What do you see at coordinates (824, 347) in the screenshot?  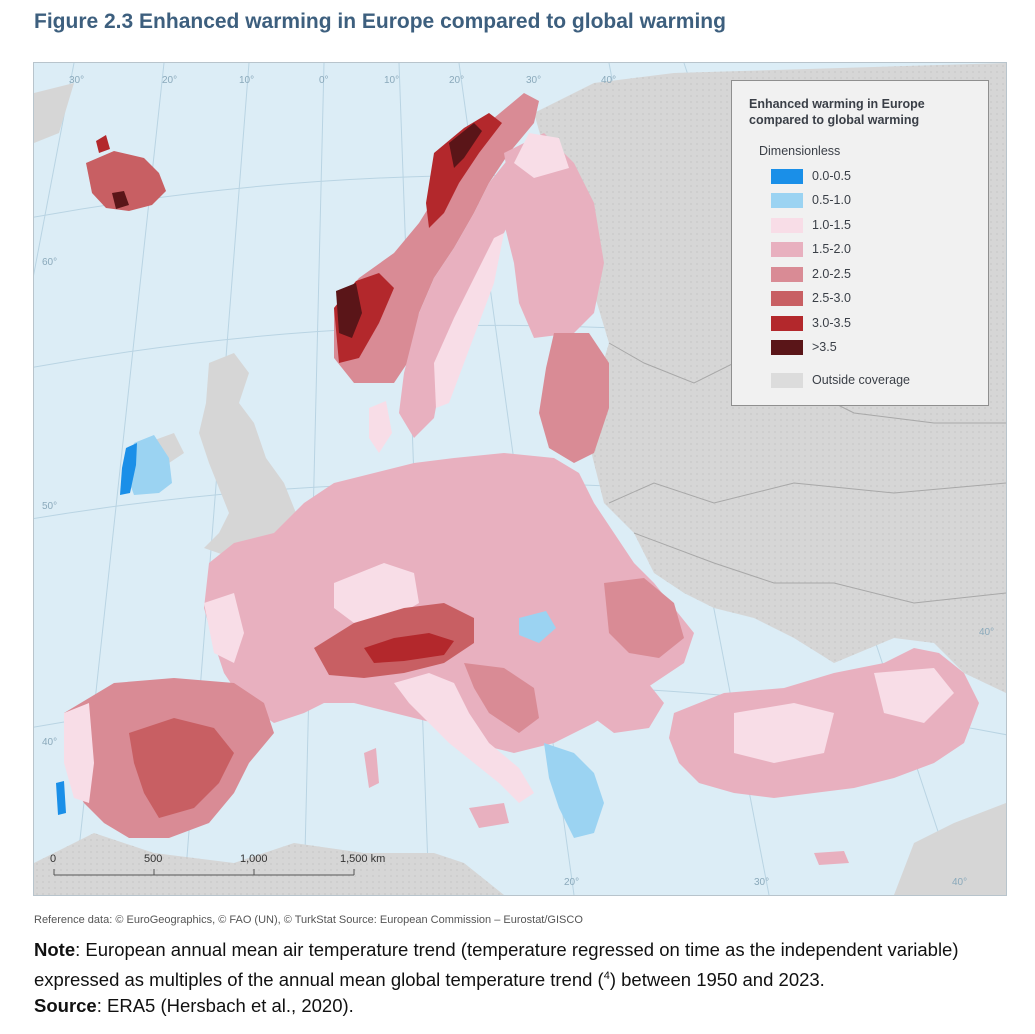 I see `legend-label: >3.5` at bounding box center [824, 347].